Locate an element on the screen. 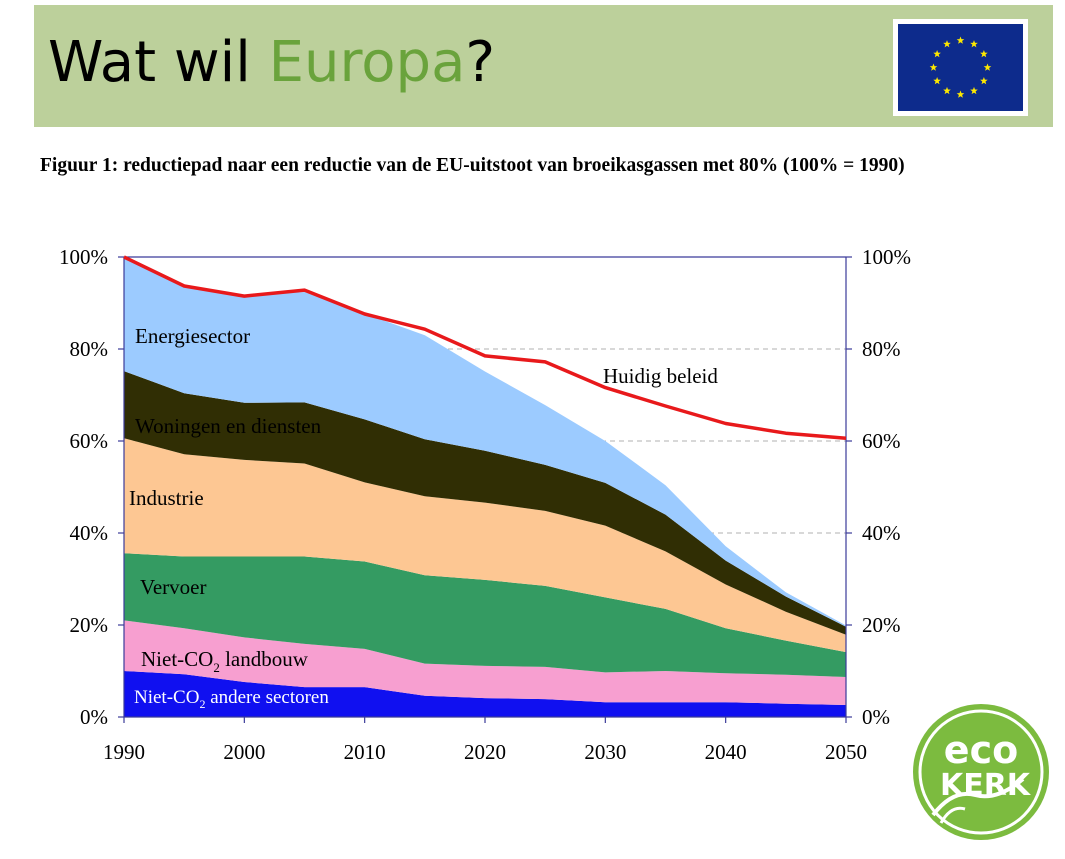 Image resolution: width=1065 pixels, height=859 pixels. eco-kerk-logo: eco KERK is located at coordinates (981, 772).